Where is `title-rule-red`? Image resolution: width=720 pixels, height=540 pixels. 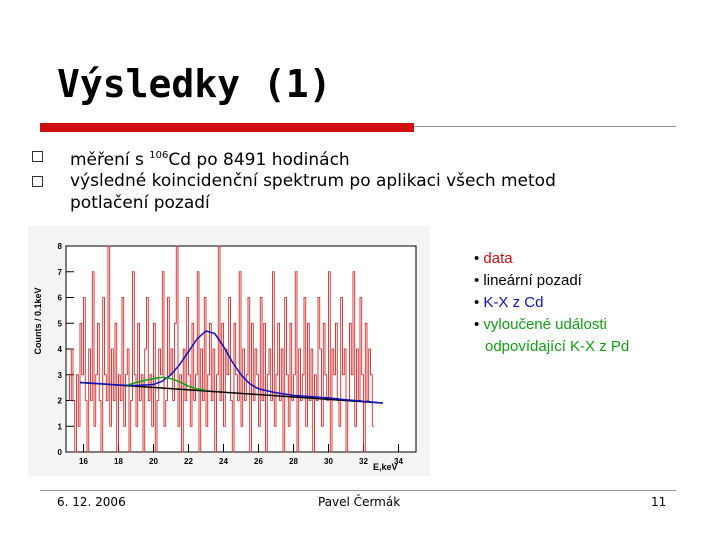 title-rule-red is located at coordinates (227, 127).